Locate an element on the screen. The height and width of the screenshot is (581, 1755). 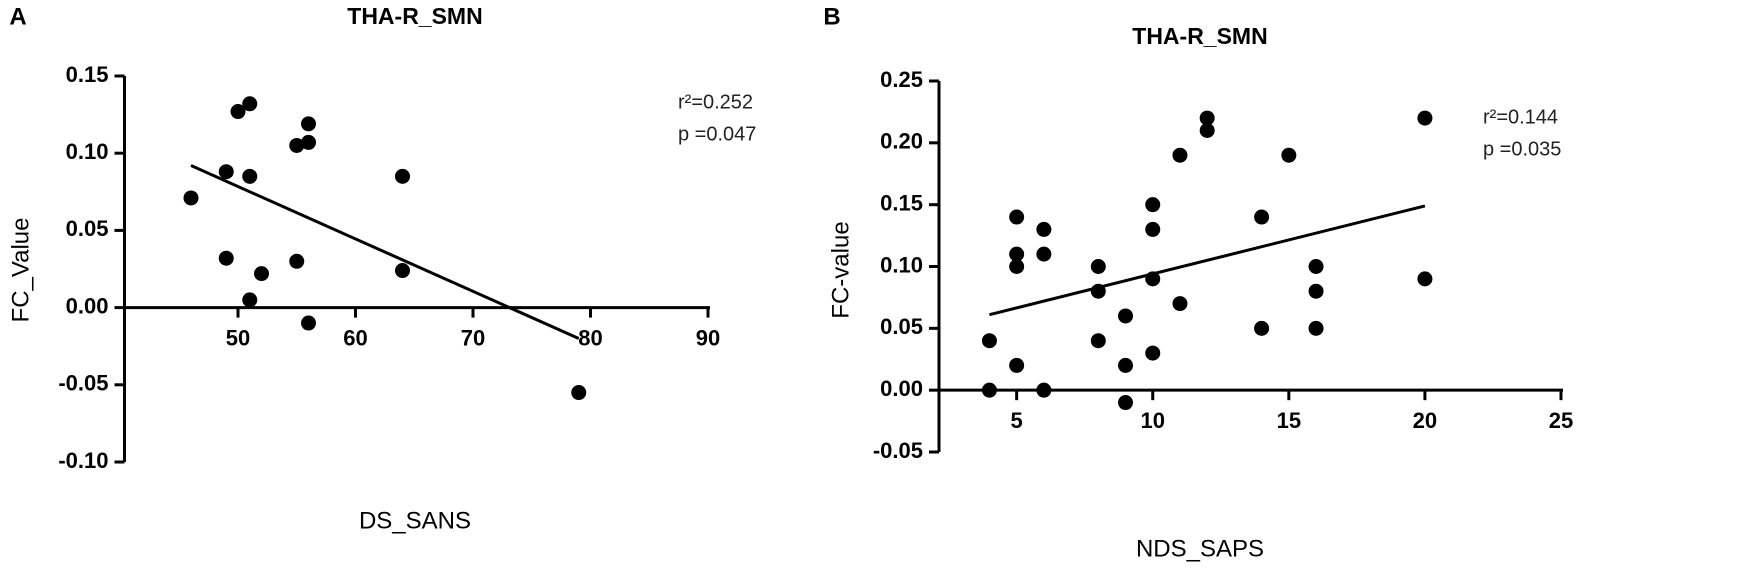
x-tick-label: 90 is located at coordinates (708, 337).